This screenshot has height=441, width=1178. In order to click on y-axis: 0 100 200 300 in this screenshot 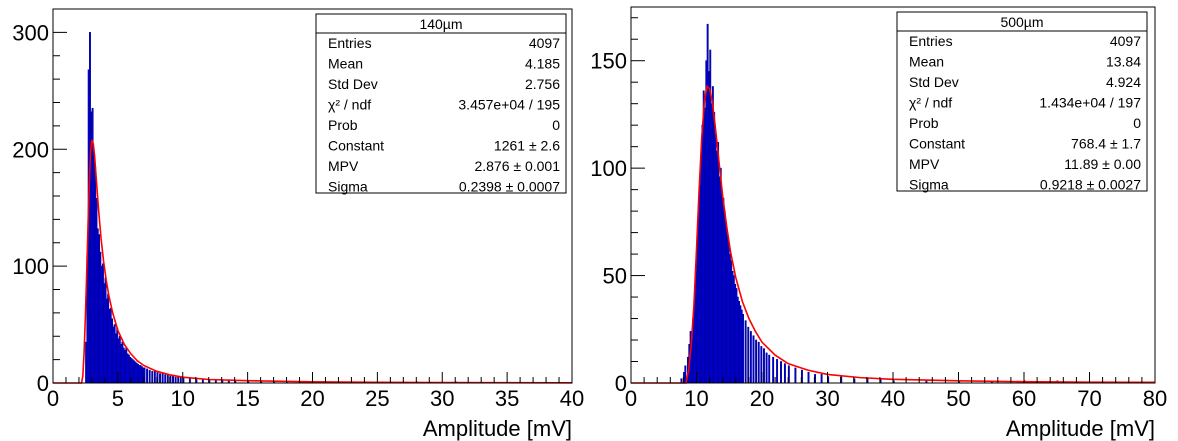, I will do `click(39, 202)`.